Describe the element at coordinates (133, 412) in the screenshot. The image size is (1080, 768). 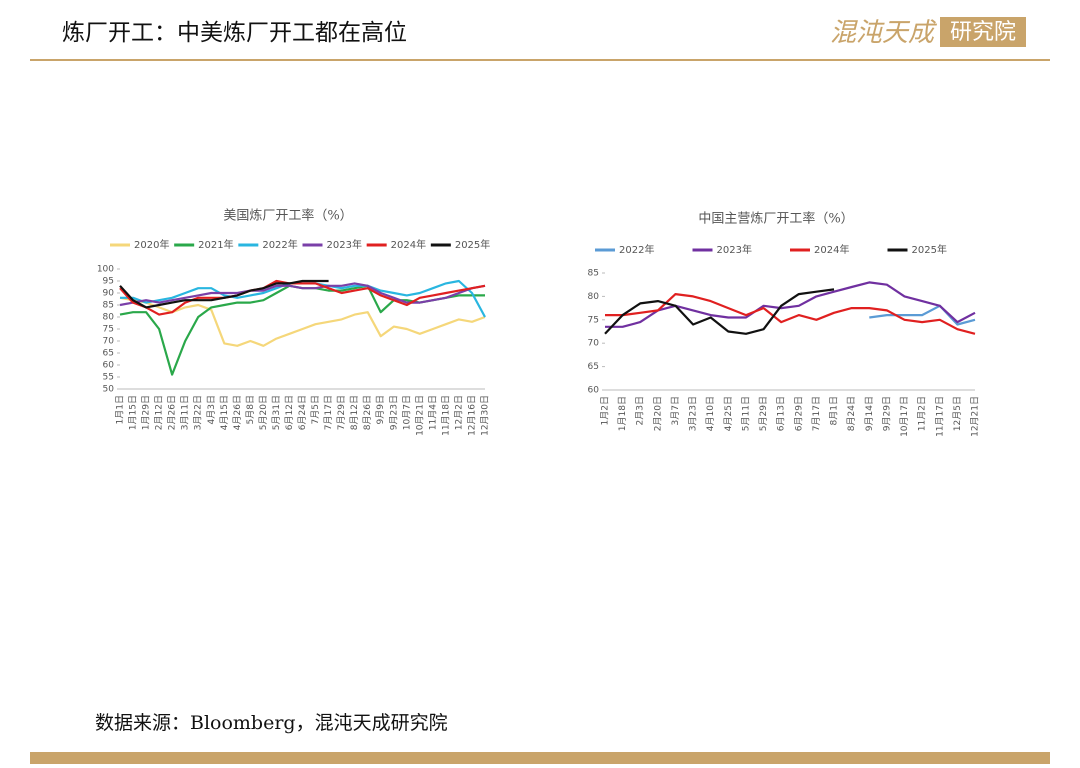
I see `x-tick-label: 1月15日` at that location.